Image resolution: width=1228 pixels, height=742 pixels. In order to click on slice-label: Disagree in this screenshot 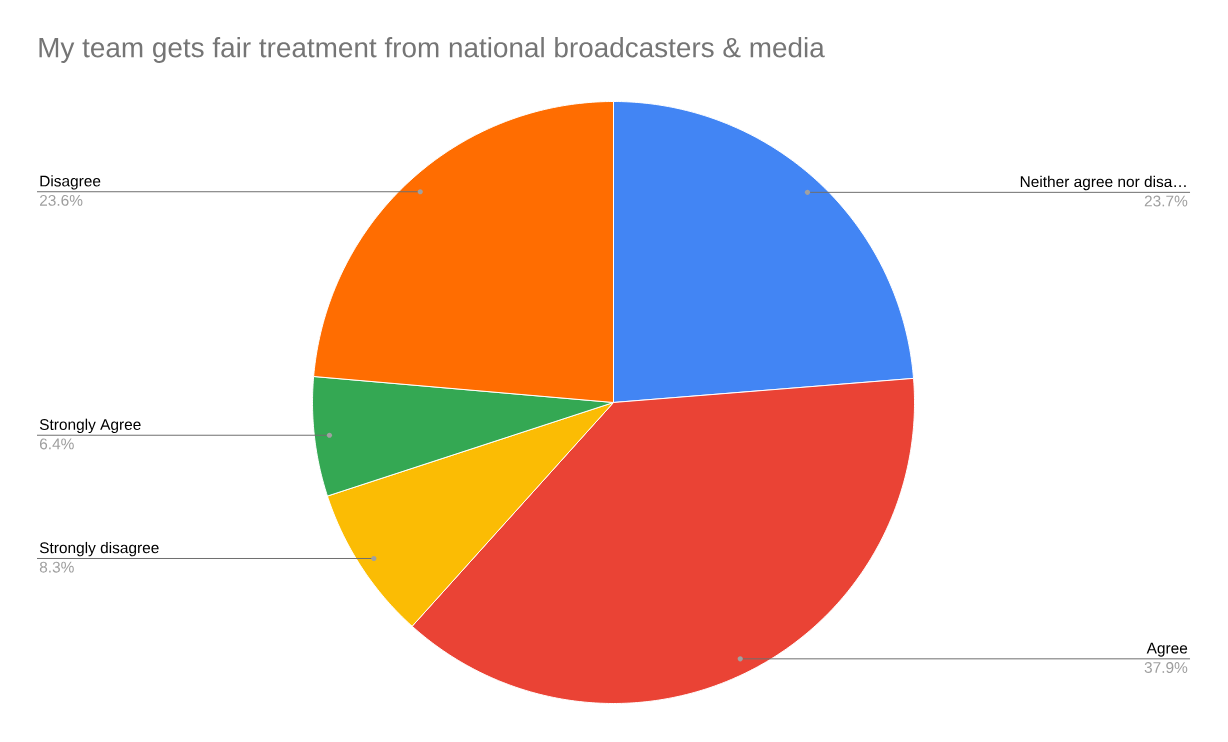, I will do `click(70, 182)`.